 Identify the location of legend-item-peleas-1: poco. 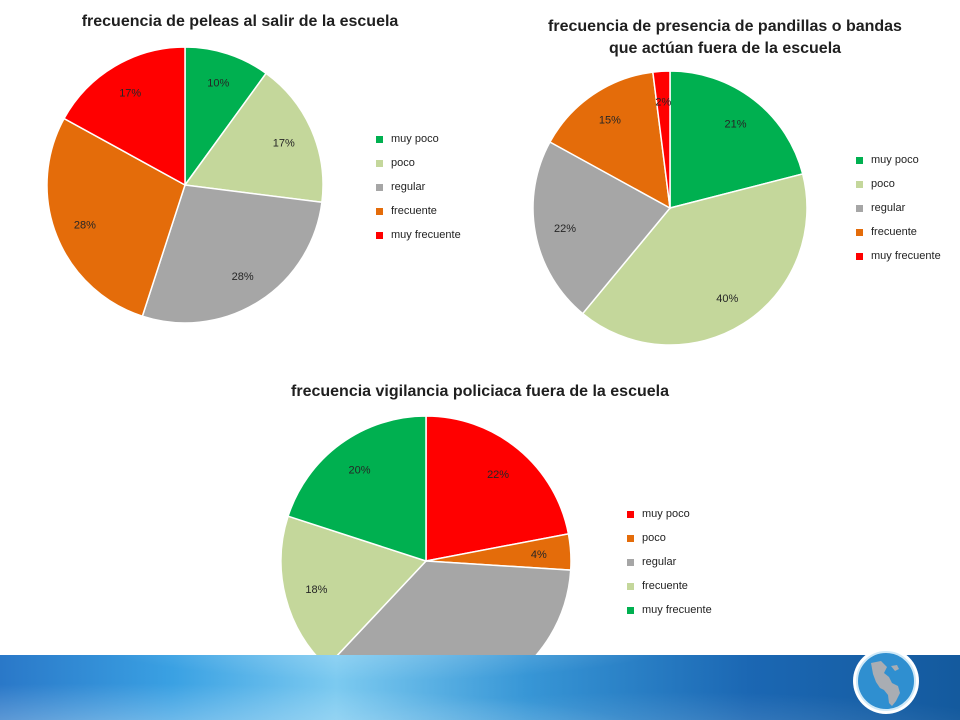
(418, 163).